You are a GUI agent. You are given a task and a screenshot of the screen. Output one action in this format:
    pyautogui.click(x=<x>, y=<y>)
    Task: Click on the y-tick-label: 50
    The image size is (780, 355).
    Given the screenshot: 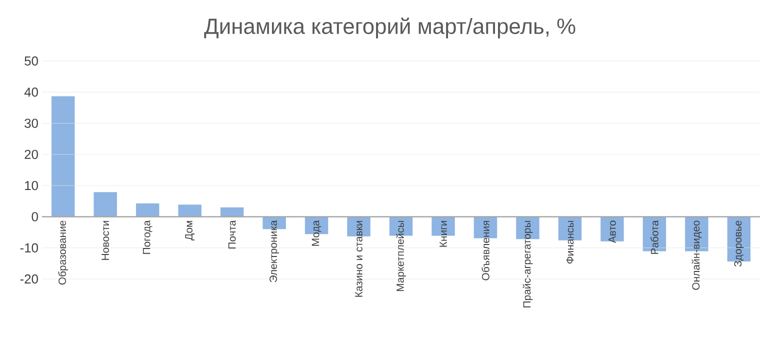 What is the action you would take?
    pyautogui.click(x=31, y=61)
    